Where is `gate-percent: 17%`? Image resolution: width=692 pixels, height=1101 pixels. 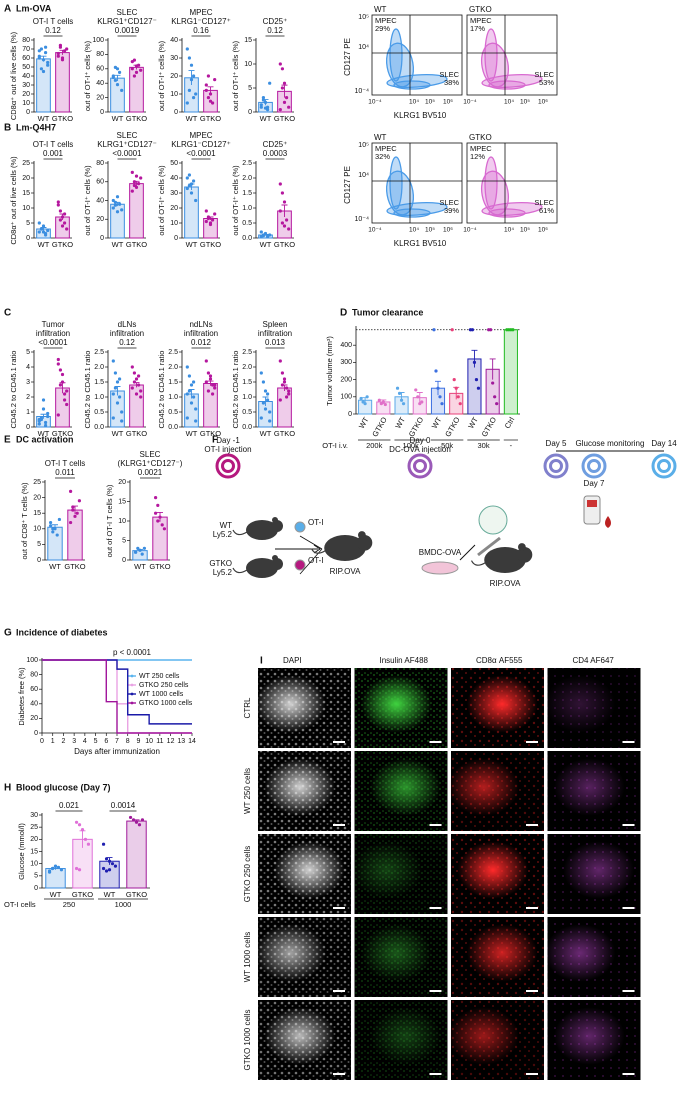 gate-percent: 17% is located at coordinates (477, 28).